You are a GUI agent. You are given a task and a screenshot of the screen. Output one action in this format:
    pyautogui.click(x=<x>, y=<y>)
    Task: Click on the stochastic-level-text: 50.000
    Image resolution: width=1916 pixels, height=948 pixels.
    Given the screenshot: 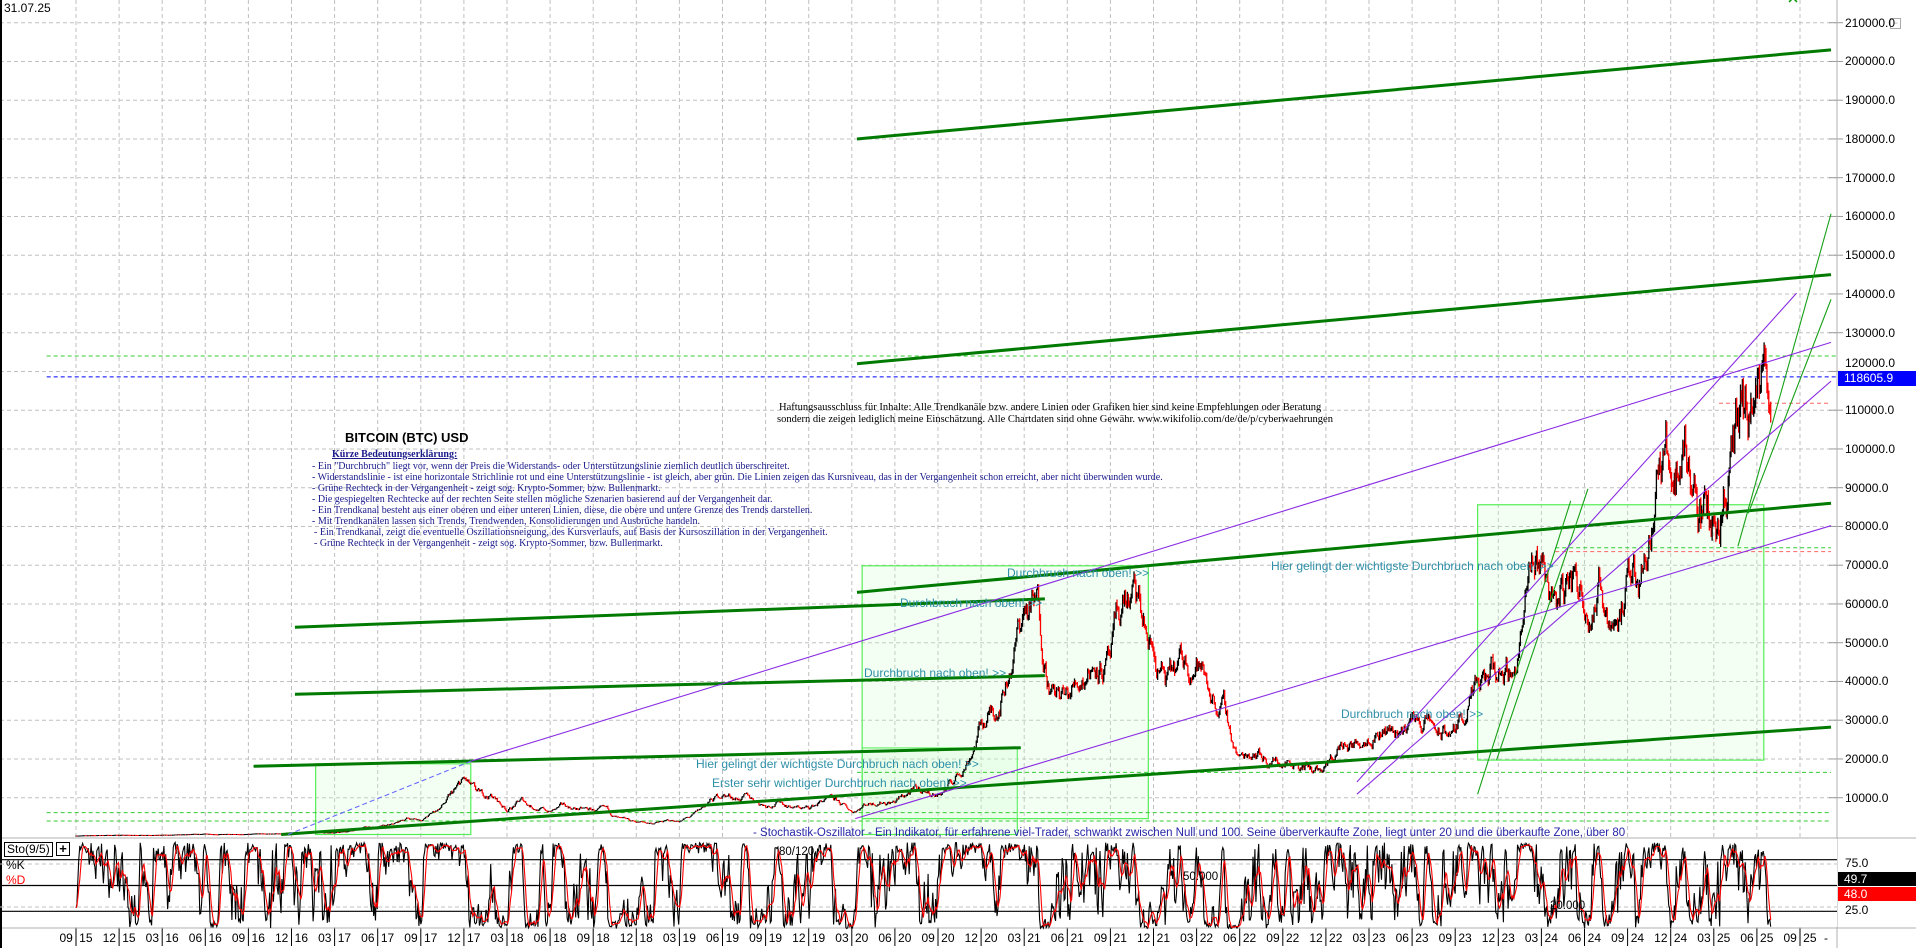 What is the action you would take?
    pyautogui.click(x=1201, y=877)
    